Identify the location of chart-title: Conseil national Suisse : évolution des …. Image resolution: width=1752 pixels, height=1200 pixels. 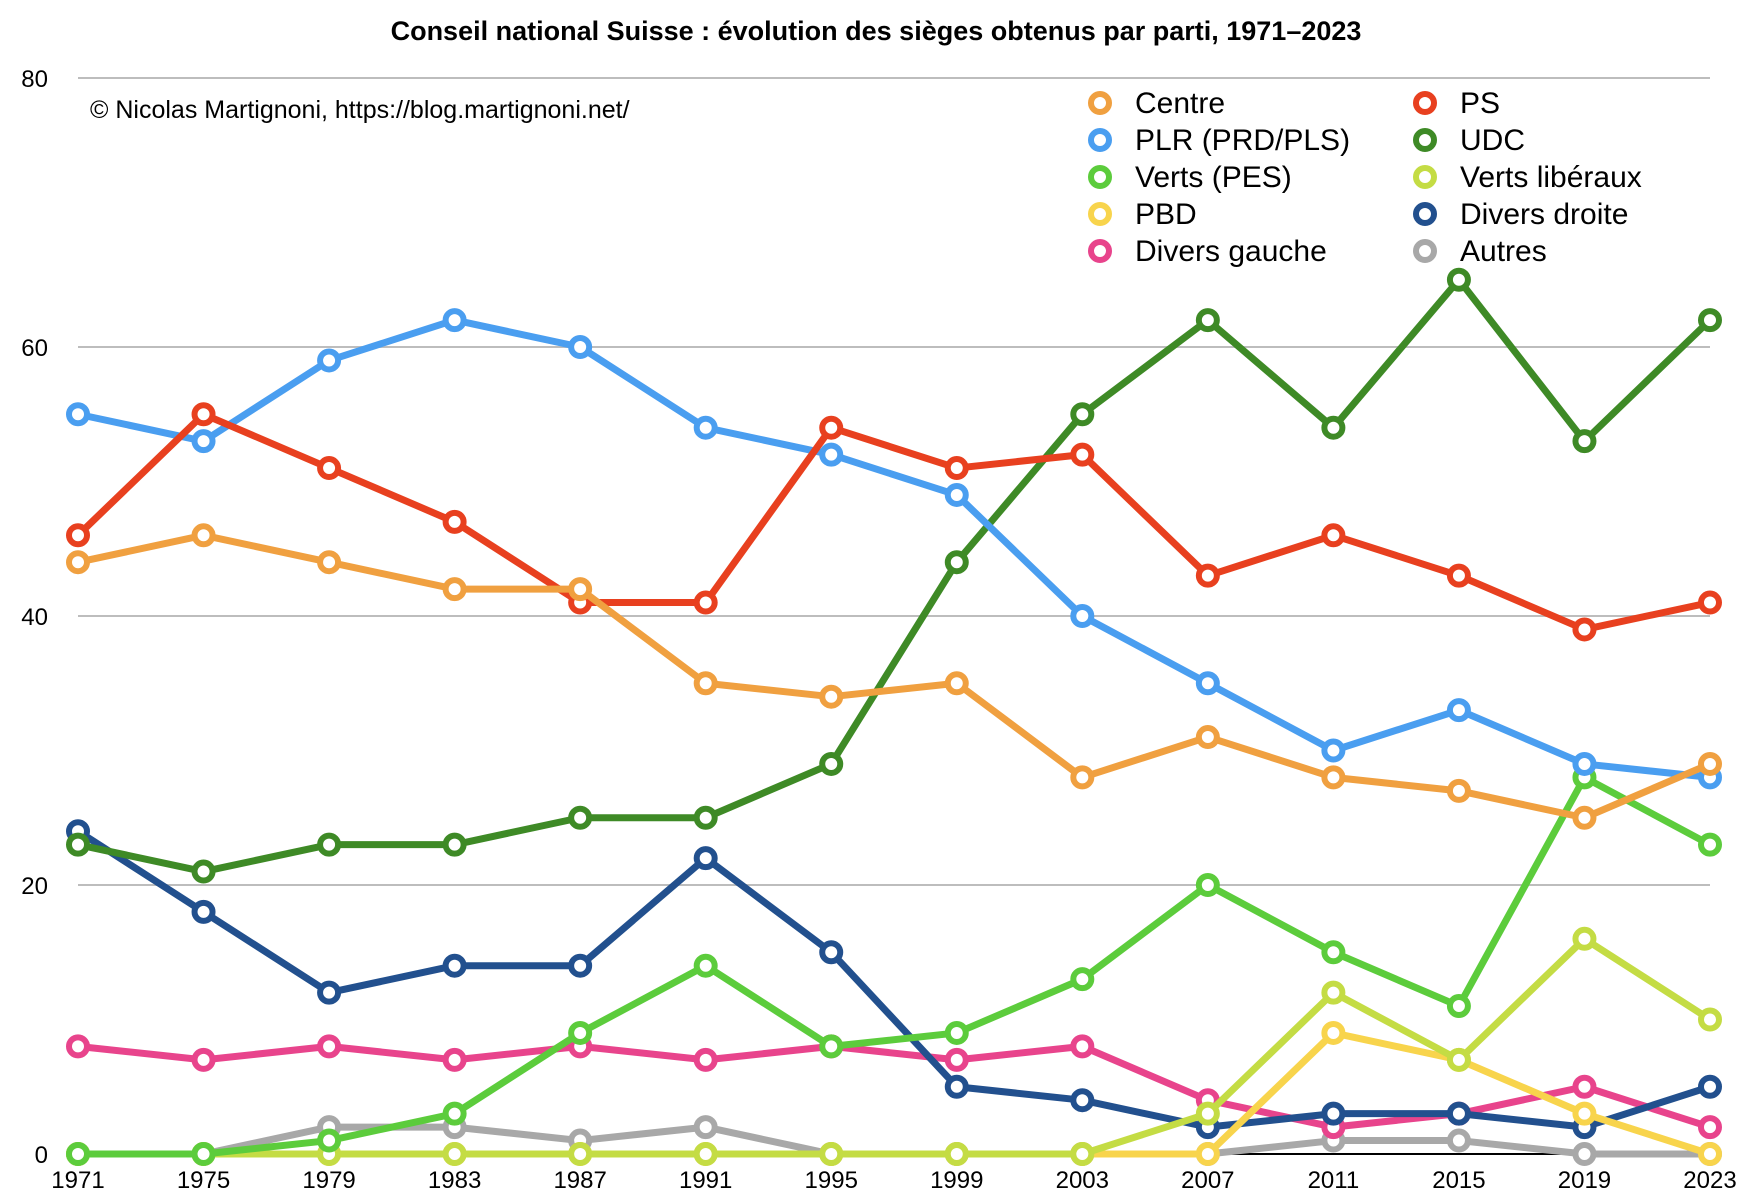
(876, 31).